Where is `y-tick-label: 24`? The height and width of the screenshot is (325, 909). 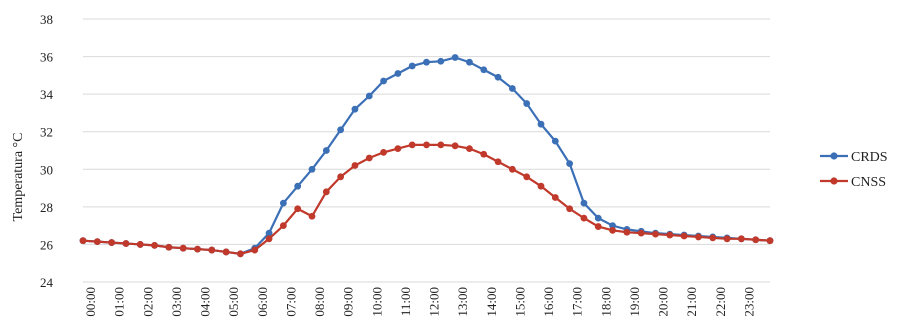
y-tick-label: 24 is located at coordinates (47, 282).